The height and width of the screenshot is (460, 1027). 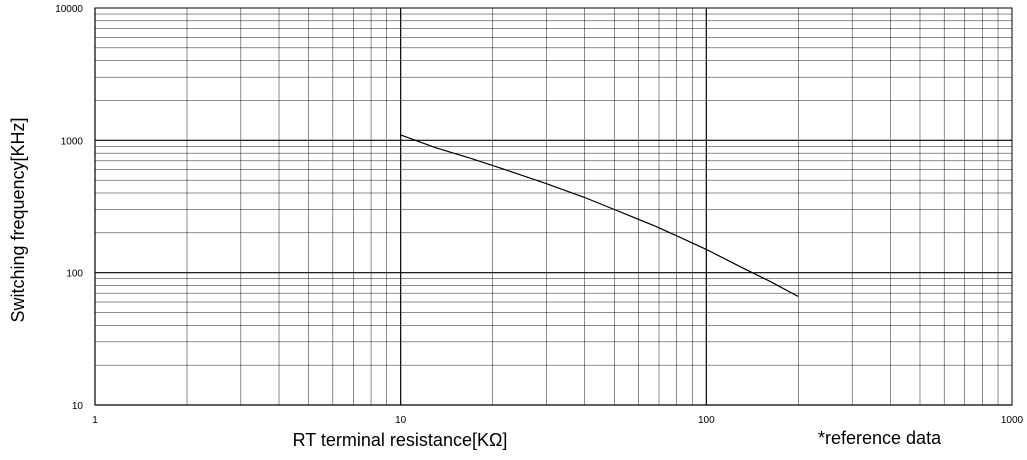 I want to click on x-tick-labels: 1 10 100 1000, so click(x=557, y=420).